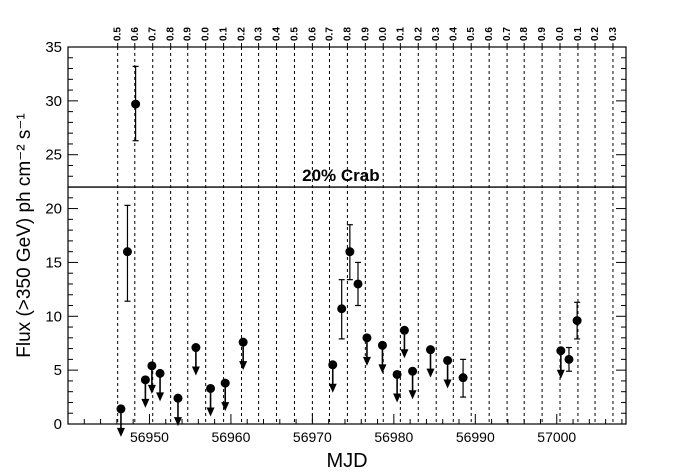 The image size is (696, 473). Describe the element at coordinates (53, 155) in the screenshot. I see `y-tick-label: 25` at that location.